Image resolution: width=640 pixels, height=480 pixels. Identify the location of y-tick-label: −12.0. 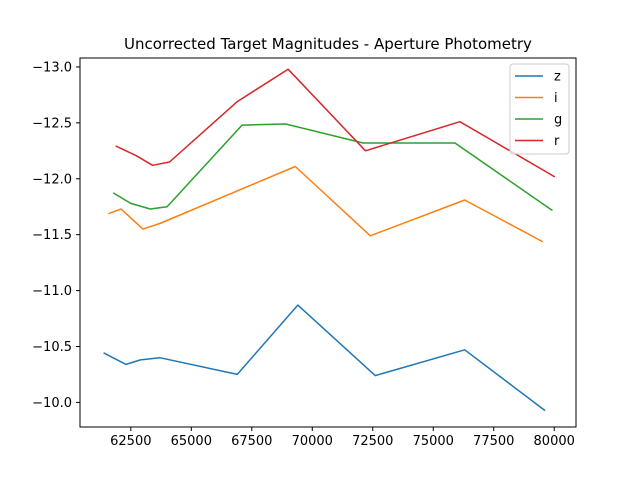
(52, 179).